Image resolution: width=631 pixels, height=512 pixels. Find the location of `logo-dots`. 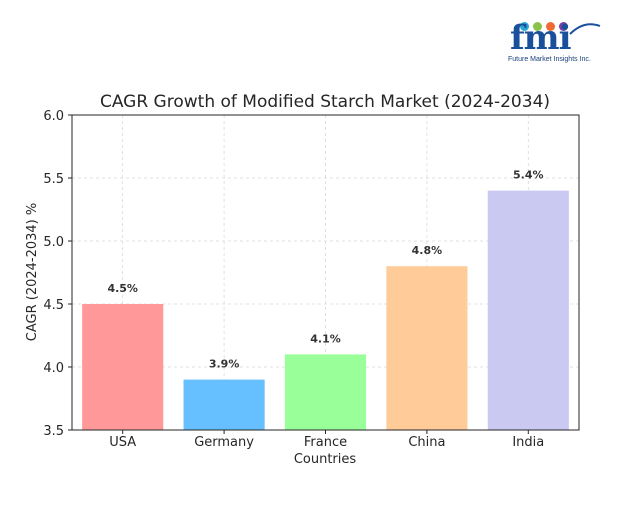

logo-dots is located at coordinates (546, 23).